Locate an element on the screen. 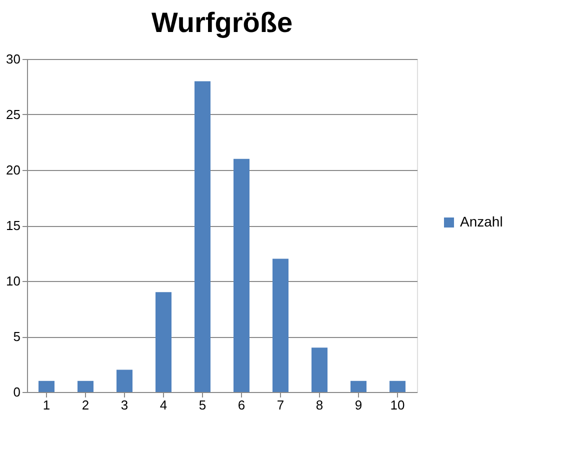  y-tick-label: 20 is located at coordinates (13, 170).